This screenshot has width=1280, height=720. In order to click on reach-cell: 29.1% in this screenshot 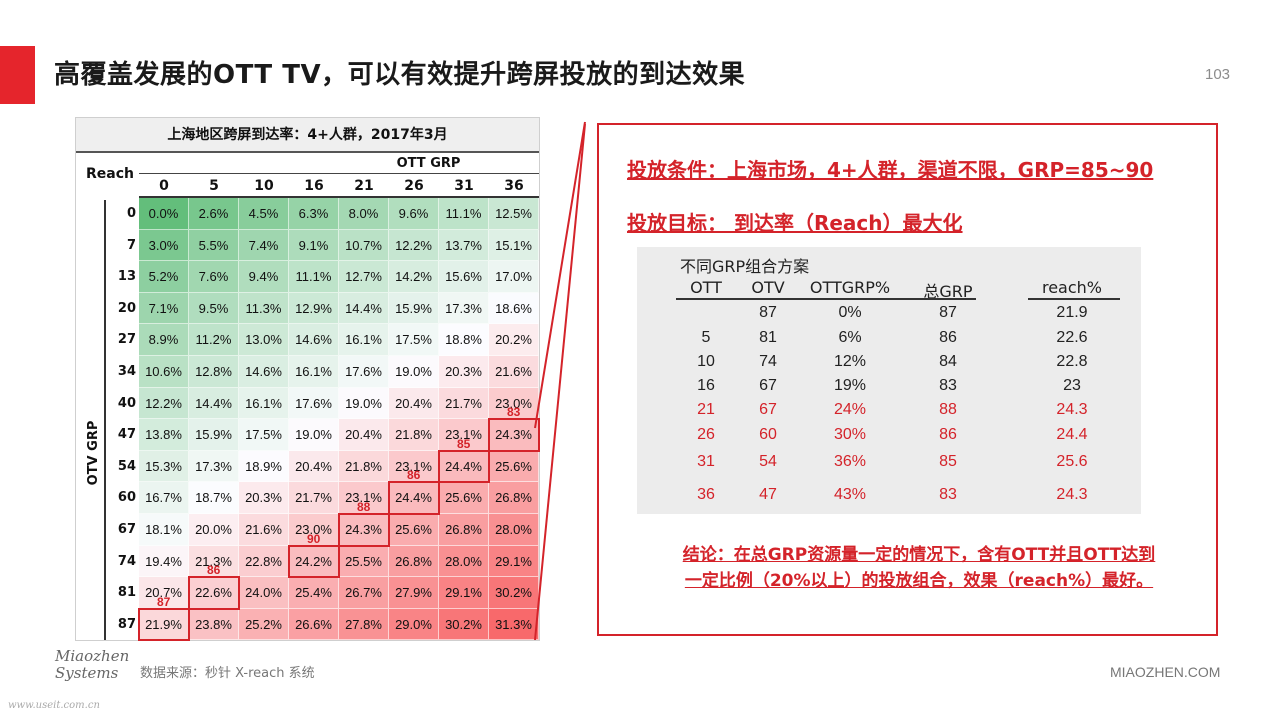, I will do `click(464, 593)`.